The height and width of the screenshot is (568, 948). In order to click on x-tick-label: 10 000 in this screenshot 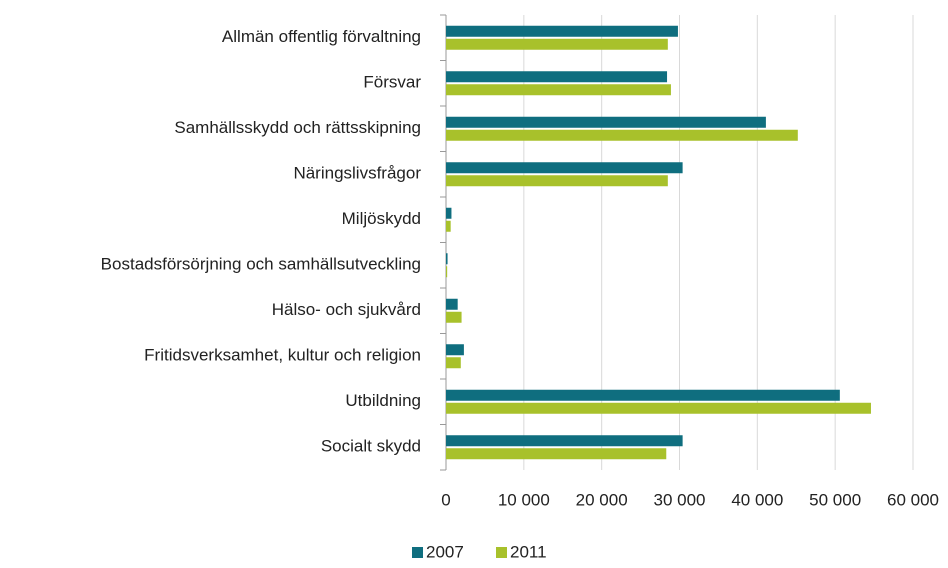, I will do `click(524, 499)`.